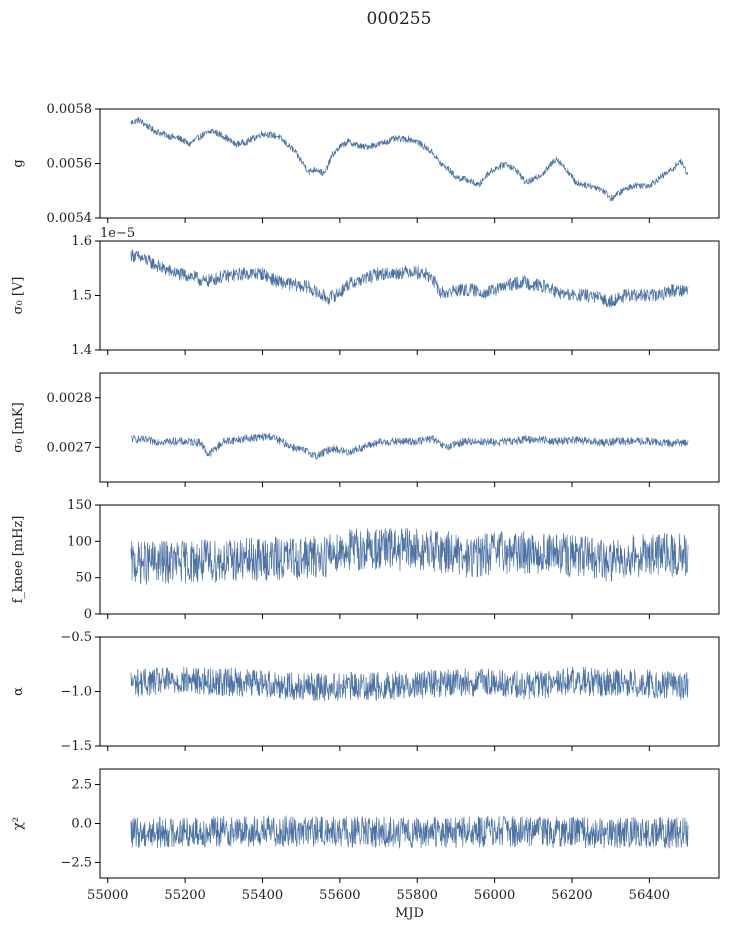 This screenshot has width=729, height=936. I want to click on x-tick-label: 55200, so click(184, 895).